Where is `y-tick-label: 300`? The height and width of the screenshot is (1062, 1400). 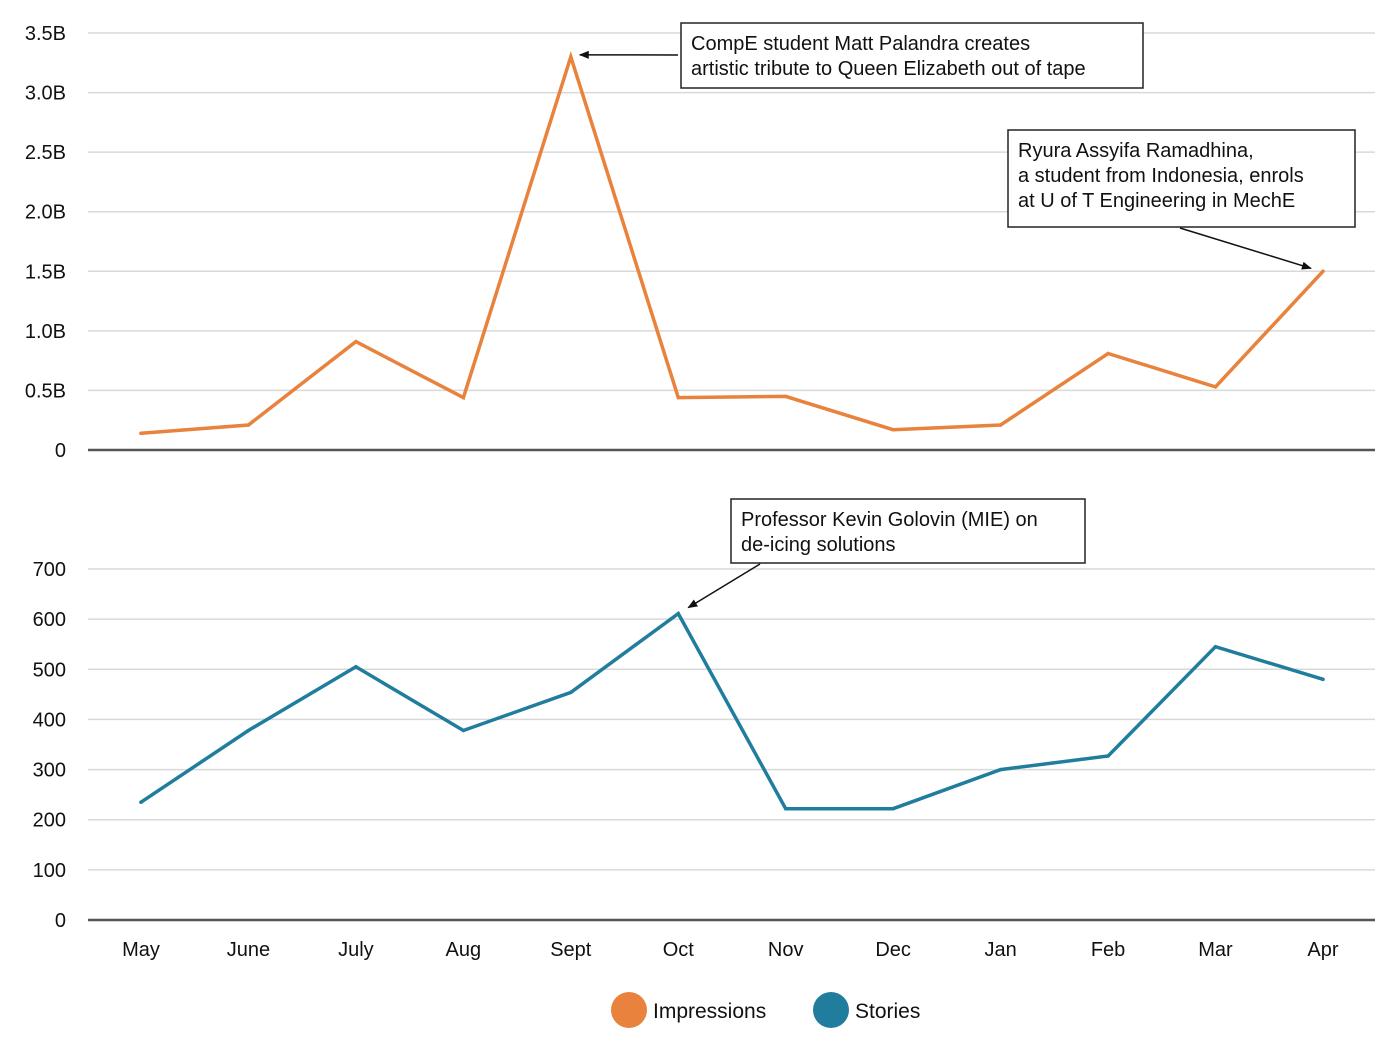
y-tick-label: 300 is located at coordinates (49, 771).